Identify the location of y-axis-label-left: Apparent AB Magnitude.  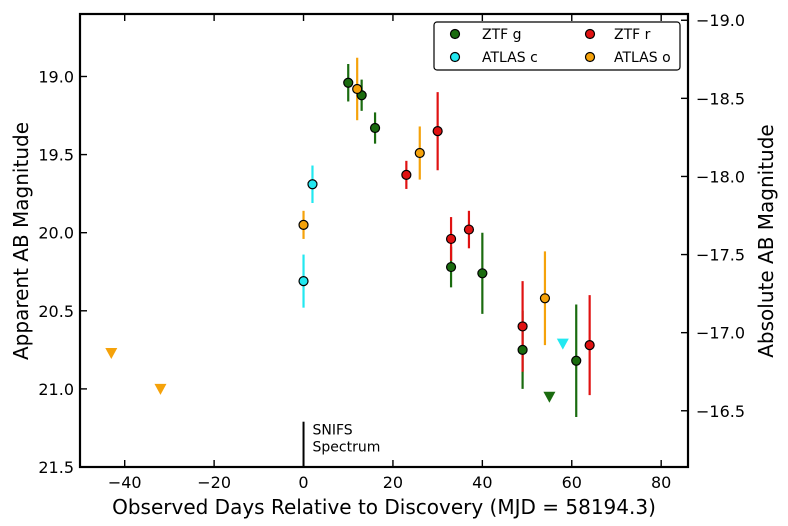
(21, 241).